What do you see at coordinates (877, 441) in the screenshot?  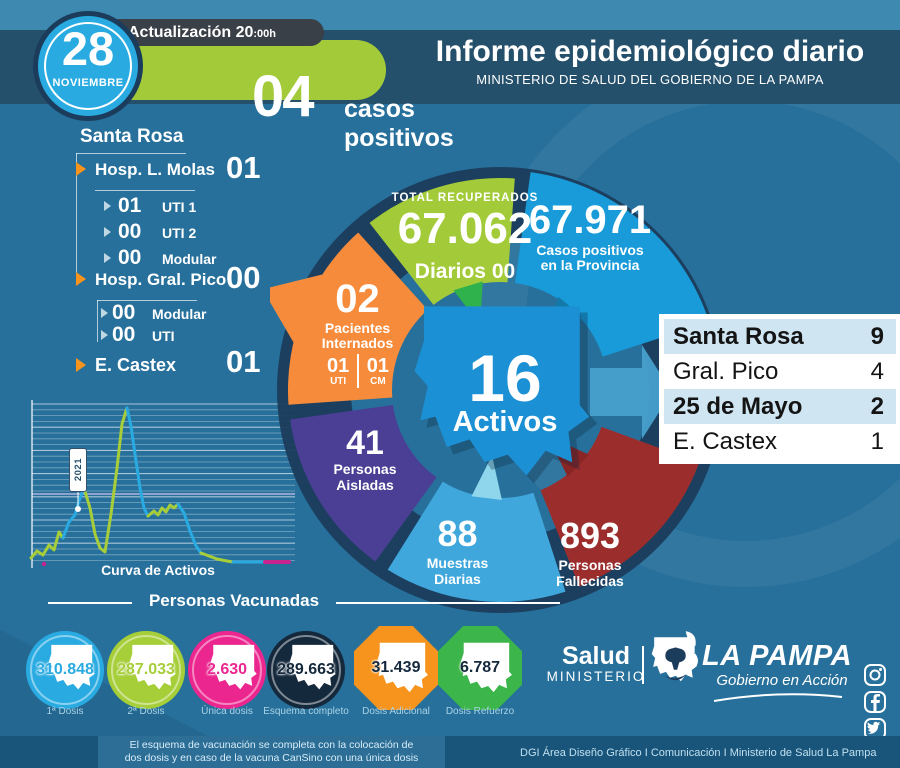 I see `city-value: 1` at bounding box center [877, 441].